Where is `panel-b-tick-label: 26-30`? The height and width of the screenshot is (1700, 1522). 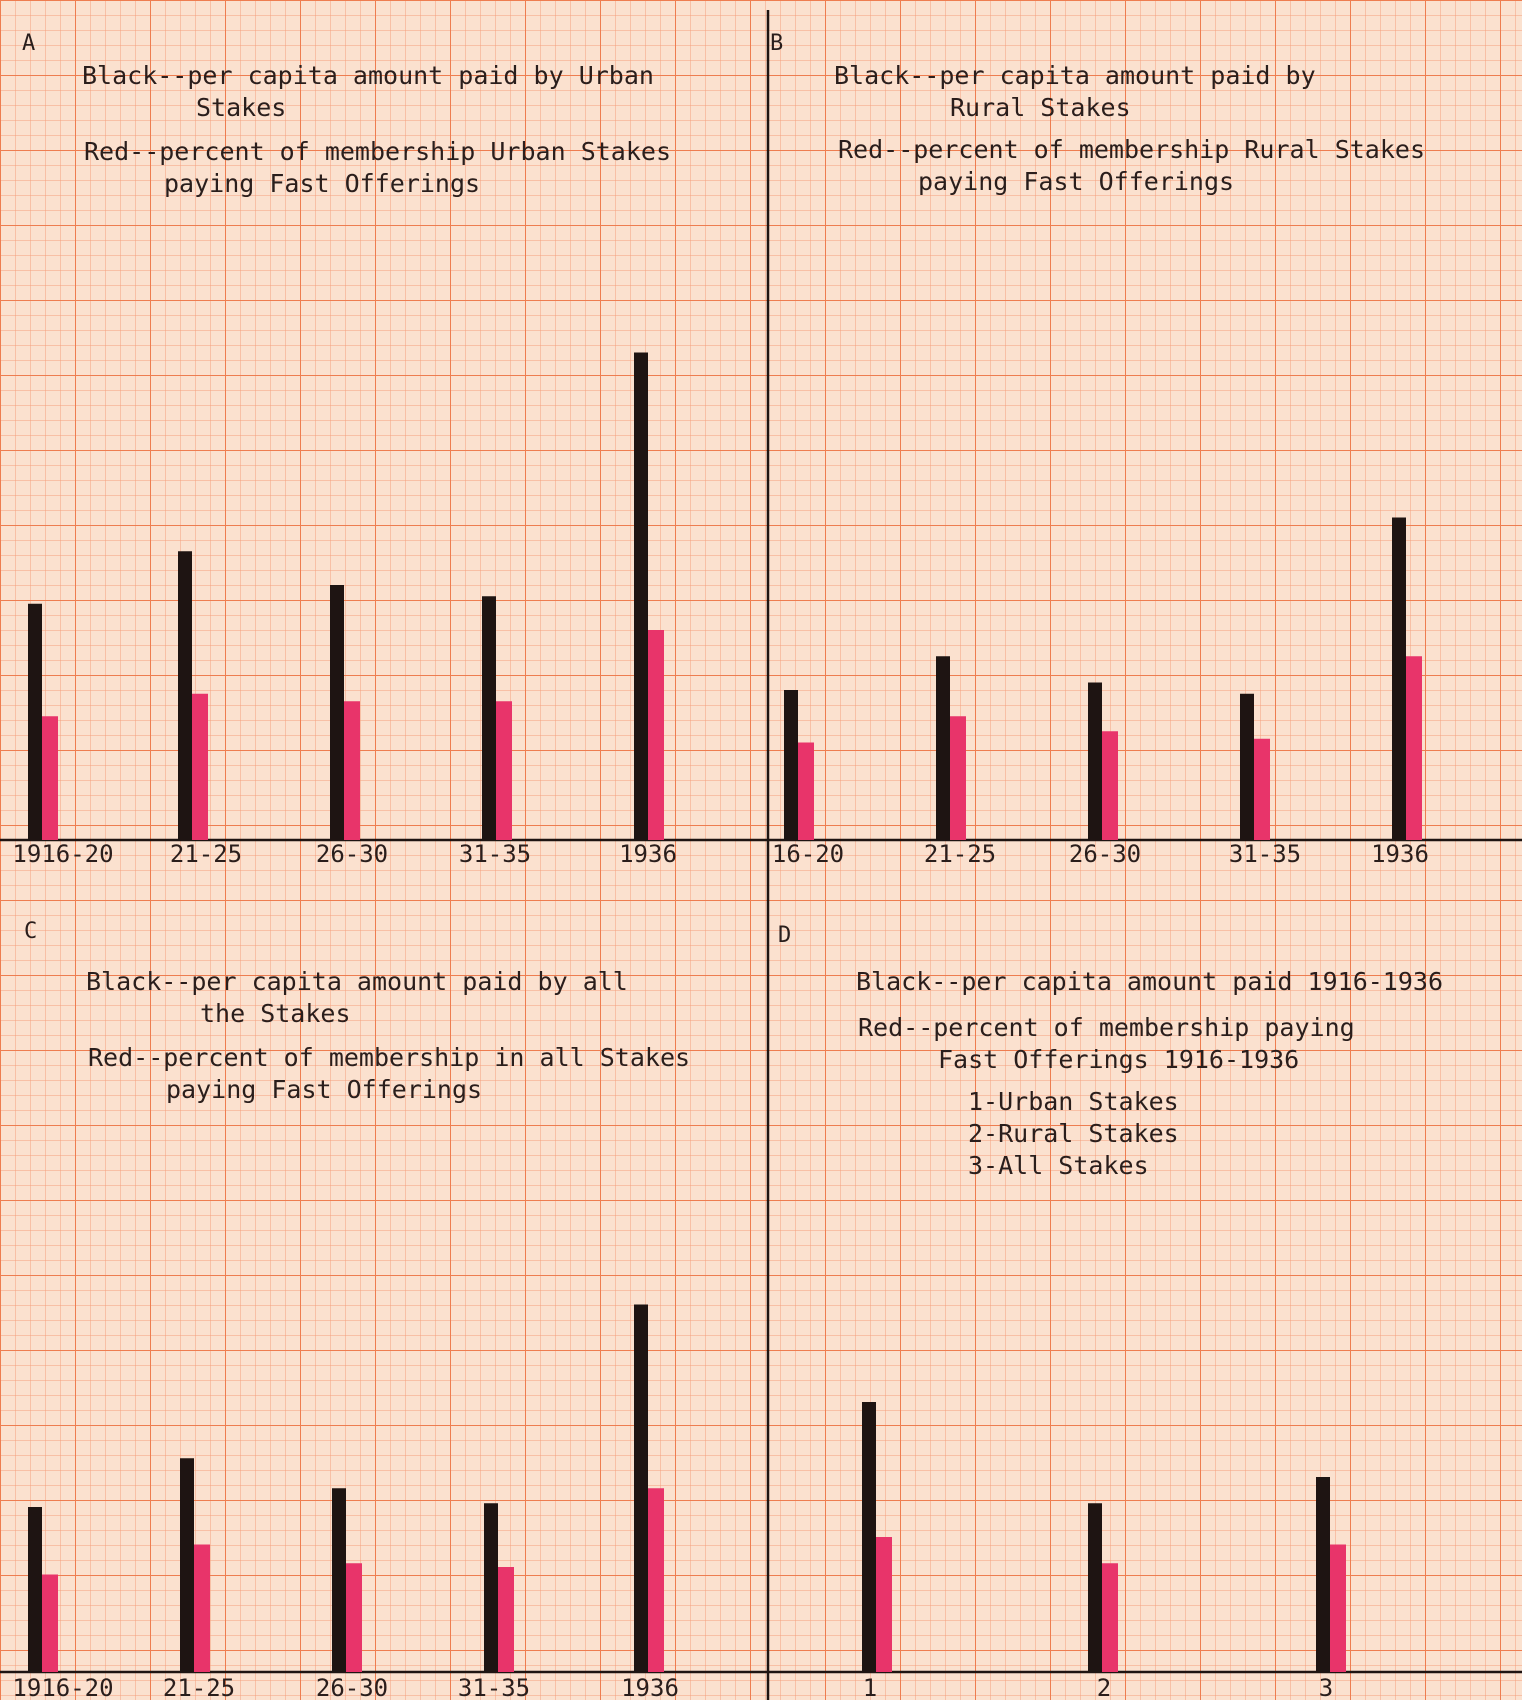 panel-b-tick-label: 26-30 is located at coordinates (1105, 854).